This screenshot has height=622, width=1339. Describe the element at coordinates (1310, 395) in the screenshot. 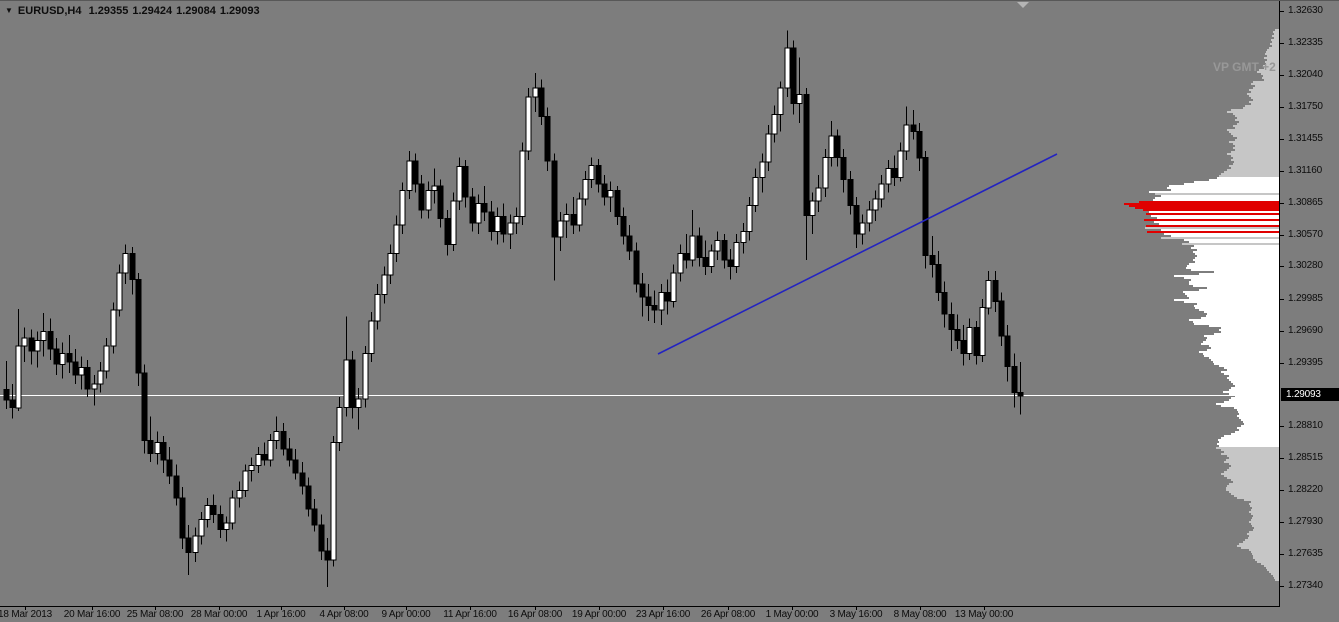

I see `current-price-tag: 1.29093` at that location.